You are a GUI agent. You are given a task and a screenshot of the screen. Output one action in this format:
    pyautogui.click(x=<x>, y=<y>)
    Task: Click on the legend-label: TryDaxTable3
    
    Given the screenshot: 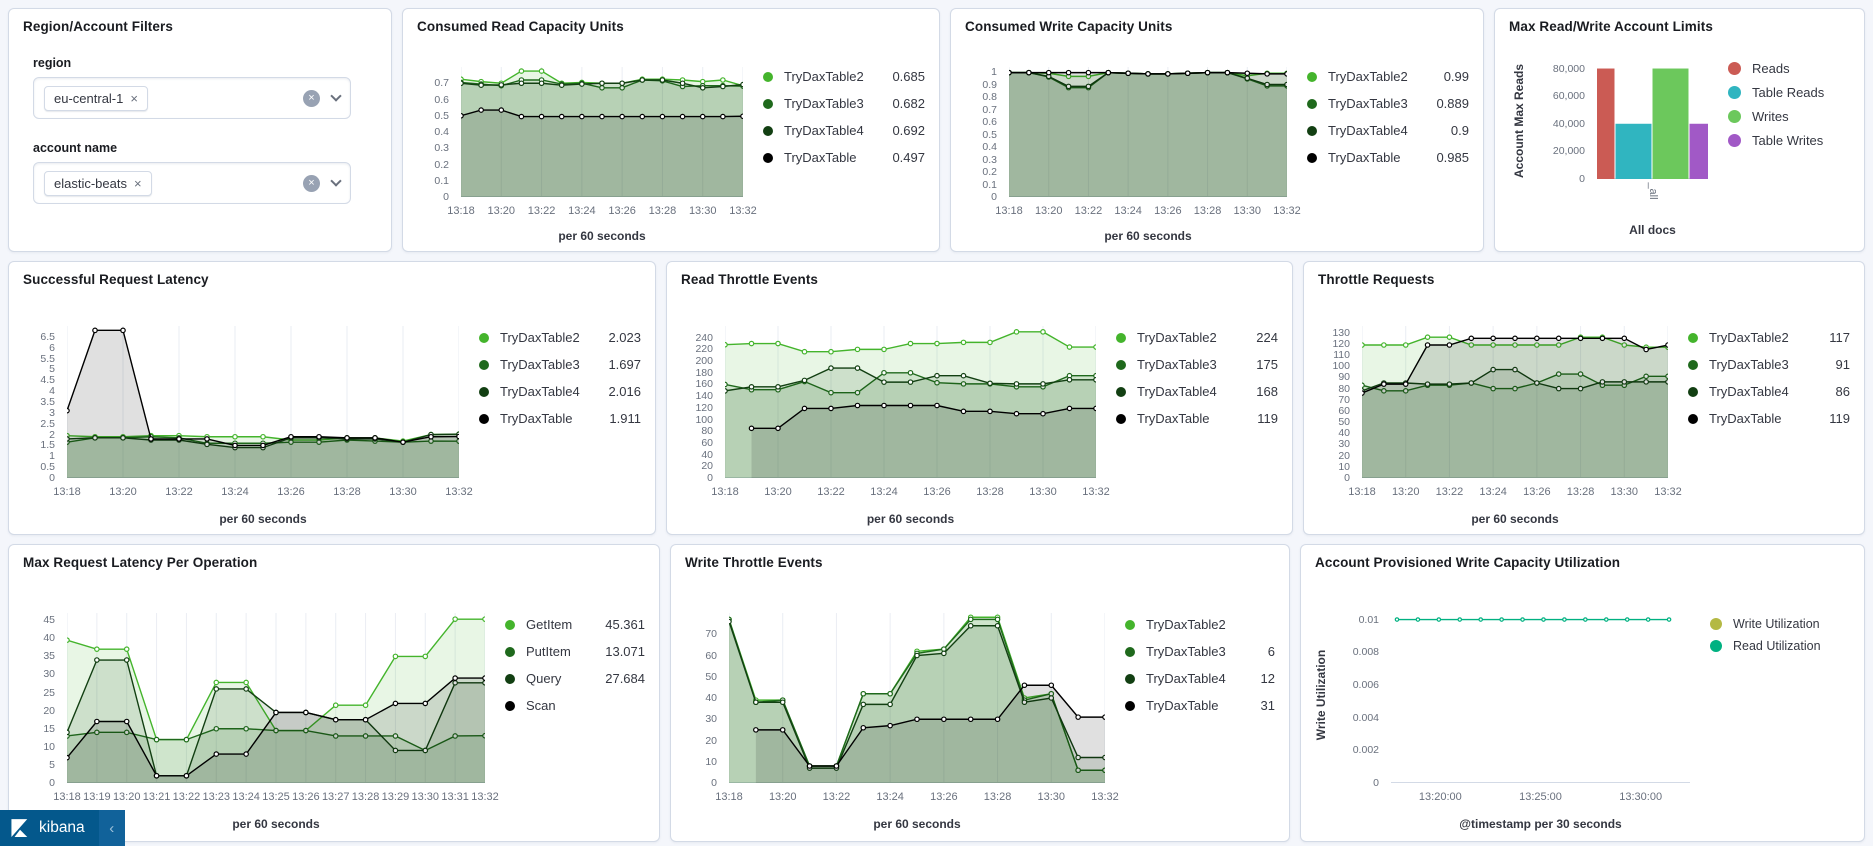 What is the action you would take?
    pyautogui.click(x=1749, y=364)
    